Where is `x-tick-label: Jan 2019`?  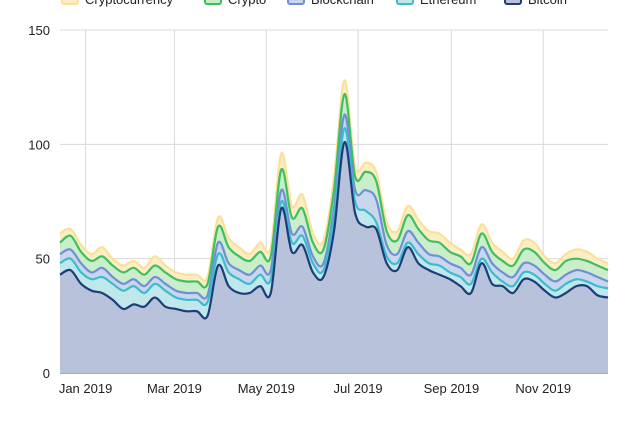 x-tick-label: Jan 2019 is located at coordinates (86, 388).